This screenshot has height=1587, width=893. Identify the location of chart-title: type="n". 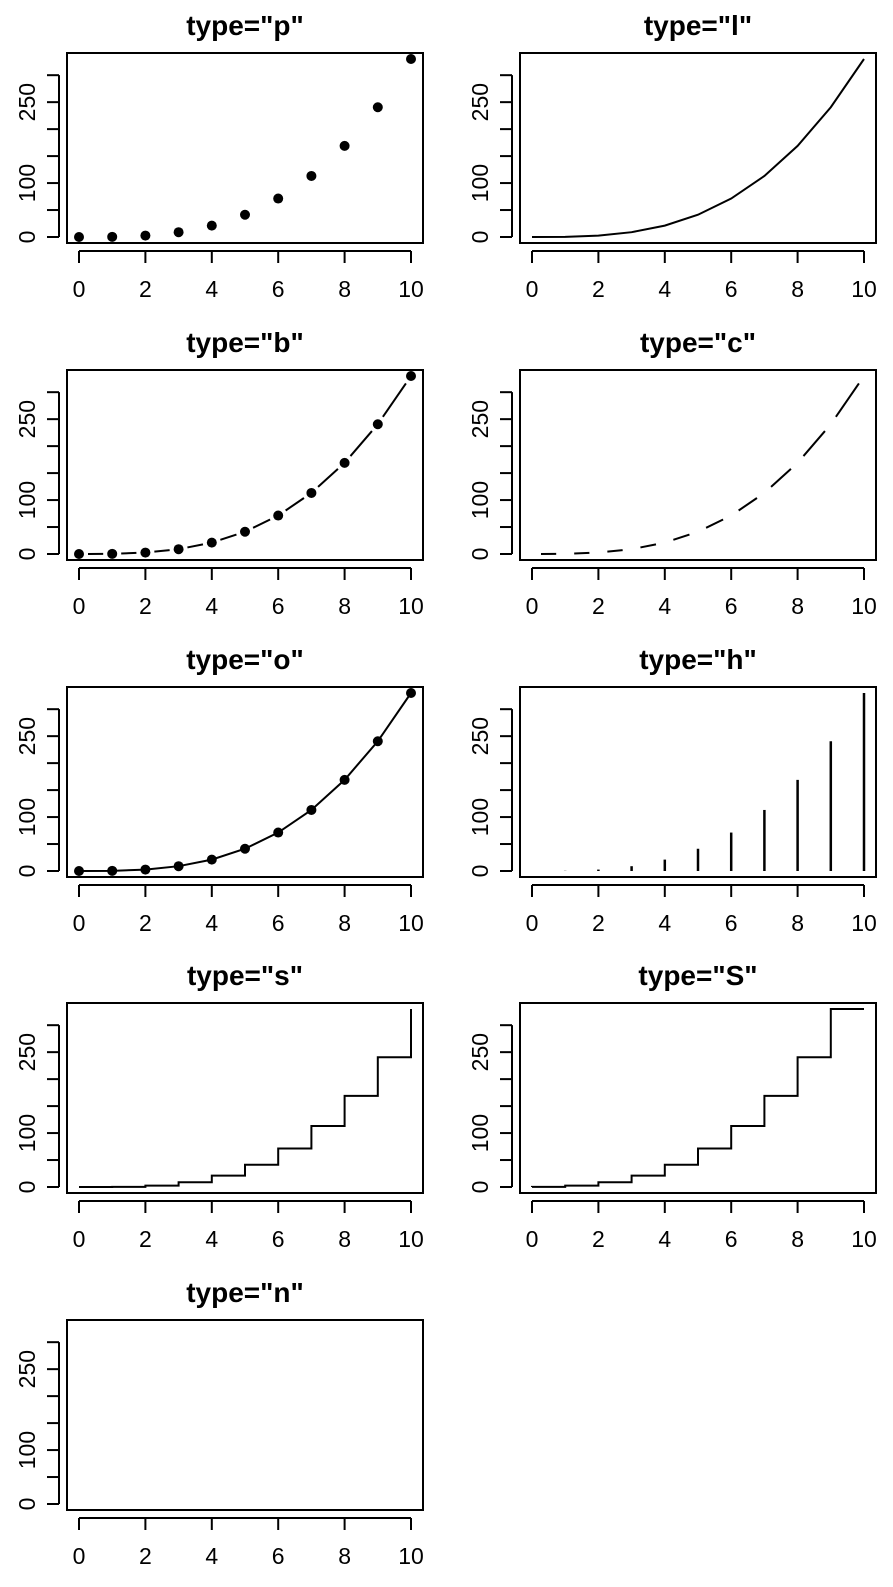
(245, 1292).